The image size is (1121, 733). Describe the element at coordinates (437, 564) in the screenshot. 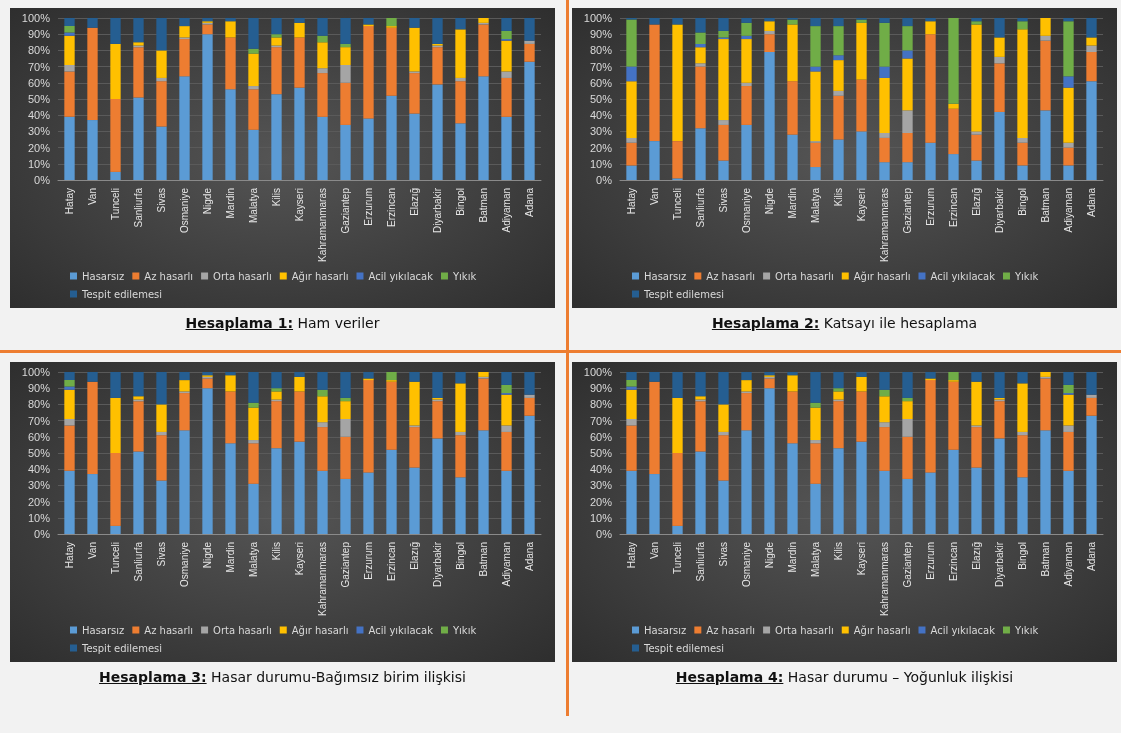

I see `x-tick-label: Diyarbakir` at that location.